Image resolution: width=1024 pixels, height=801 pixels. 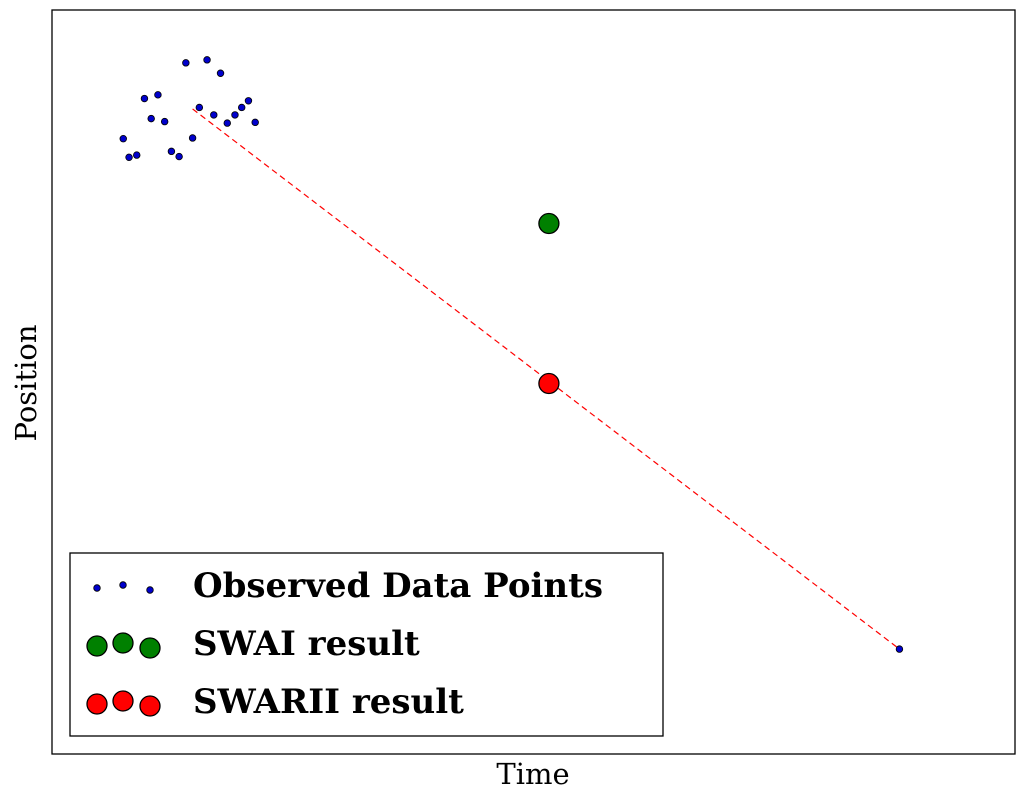 What do you see at coordinates (532, 774) in the screenshot?
I see `x-axis-label: Time` at bounding box center [532, 774].